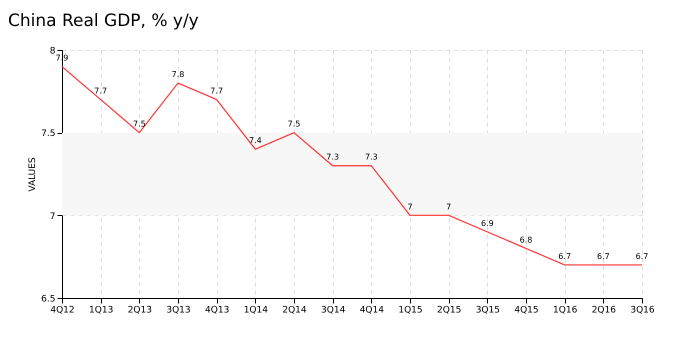 Image resolution: width=700 pixels, height=350 pixels. What do you see at coordinates (604, 311) in the screenshot?
I see `x-tick-label: 2Q16` at bounding box center [604, 311].